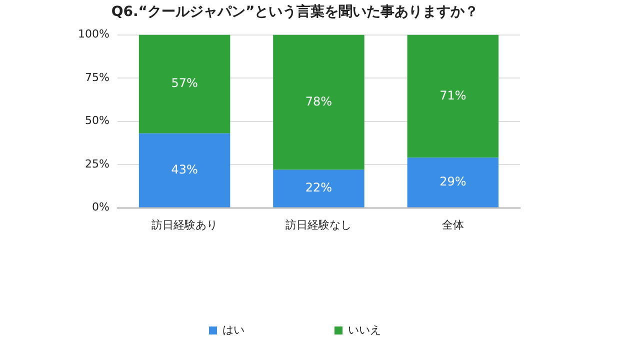  I want to click on data-label: 57%, so click(184, 83).